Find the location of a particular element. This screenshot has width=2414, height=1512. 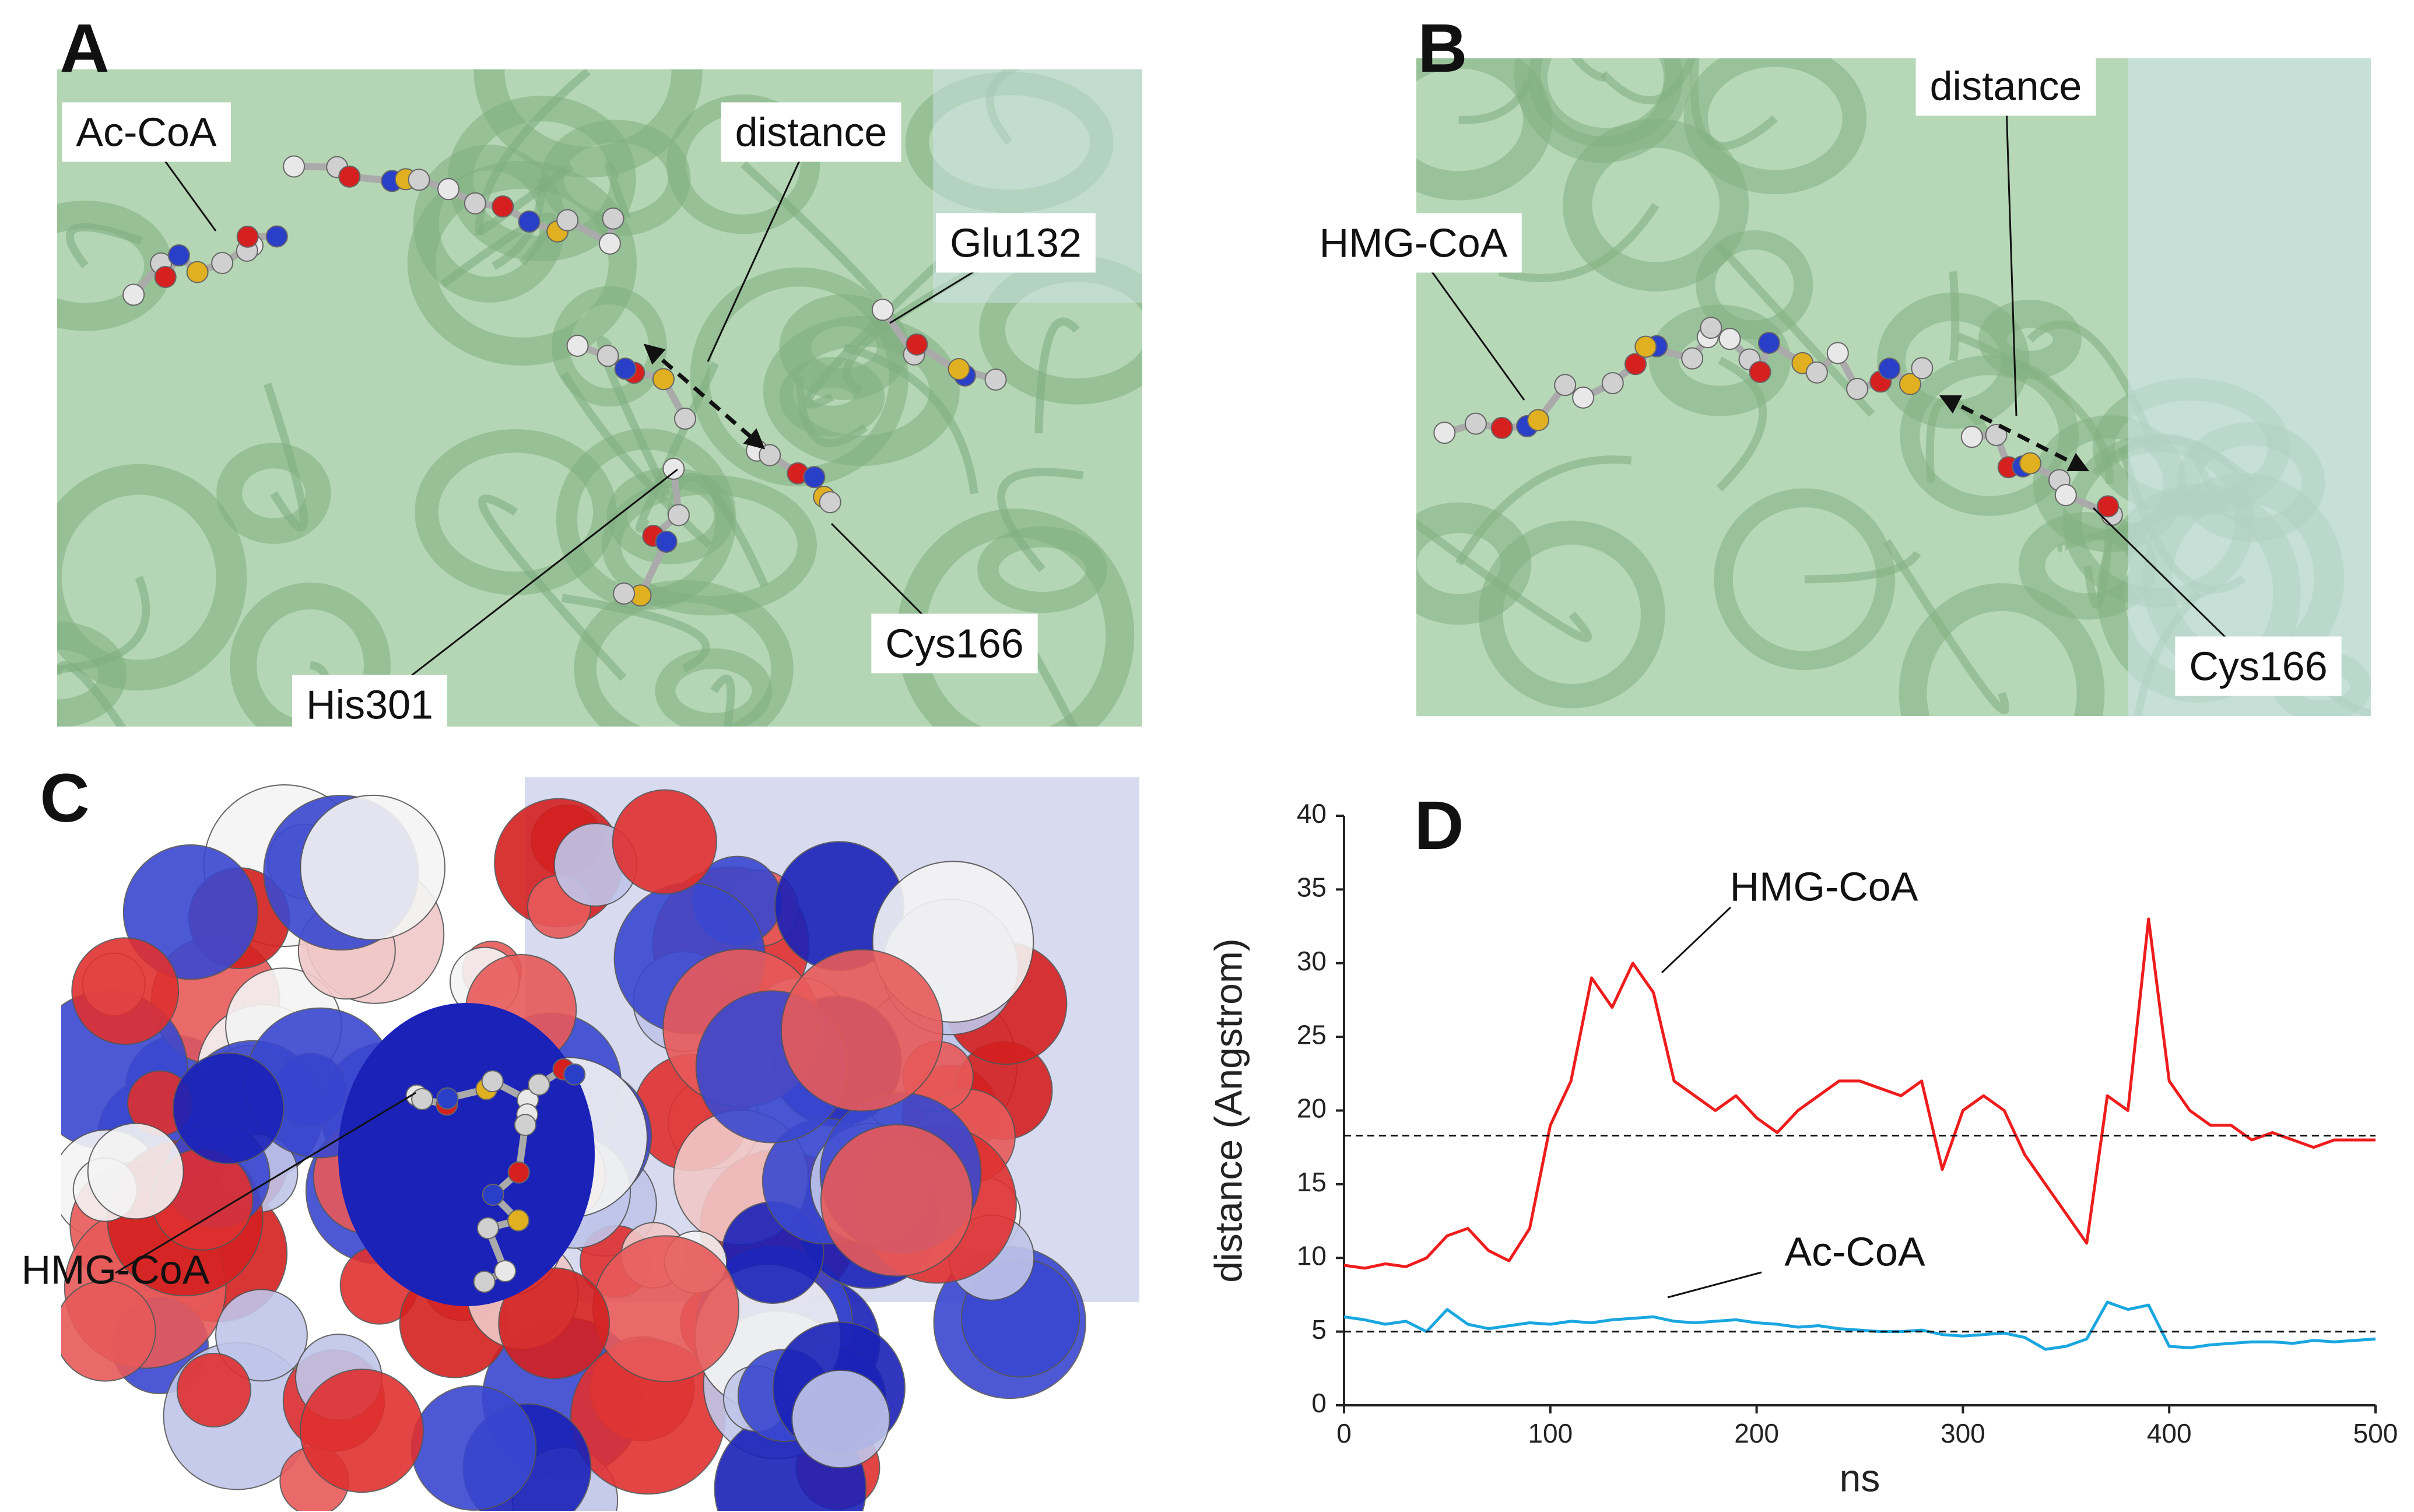

x-axis-label: ns is located at coordinates (1860, 1477).